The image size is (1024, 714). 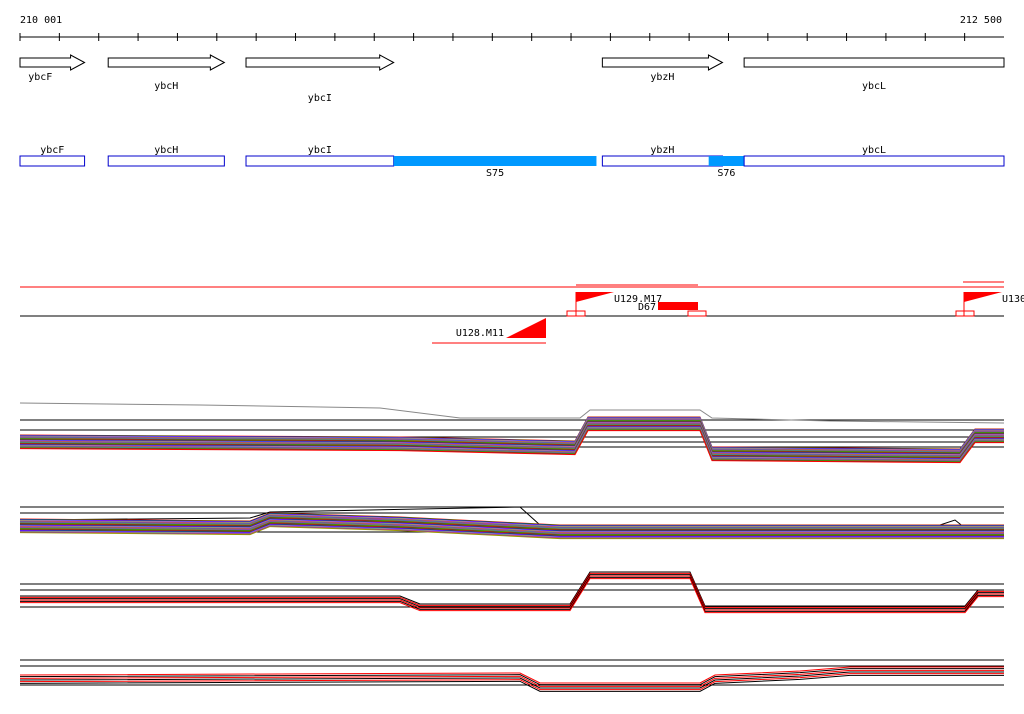 I want to click on gene-label: ybcI, so click(x=320, y=98).